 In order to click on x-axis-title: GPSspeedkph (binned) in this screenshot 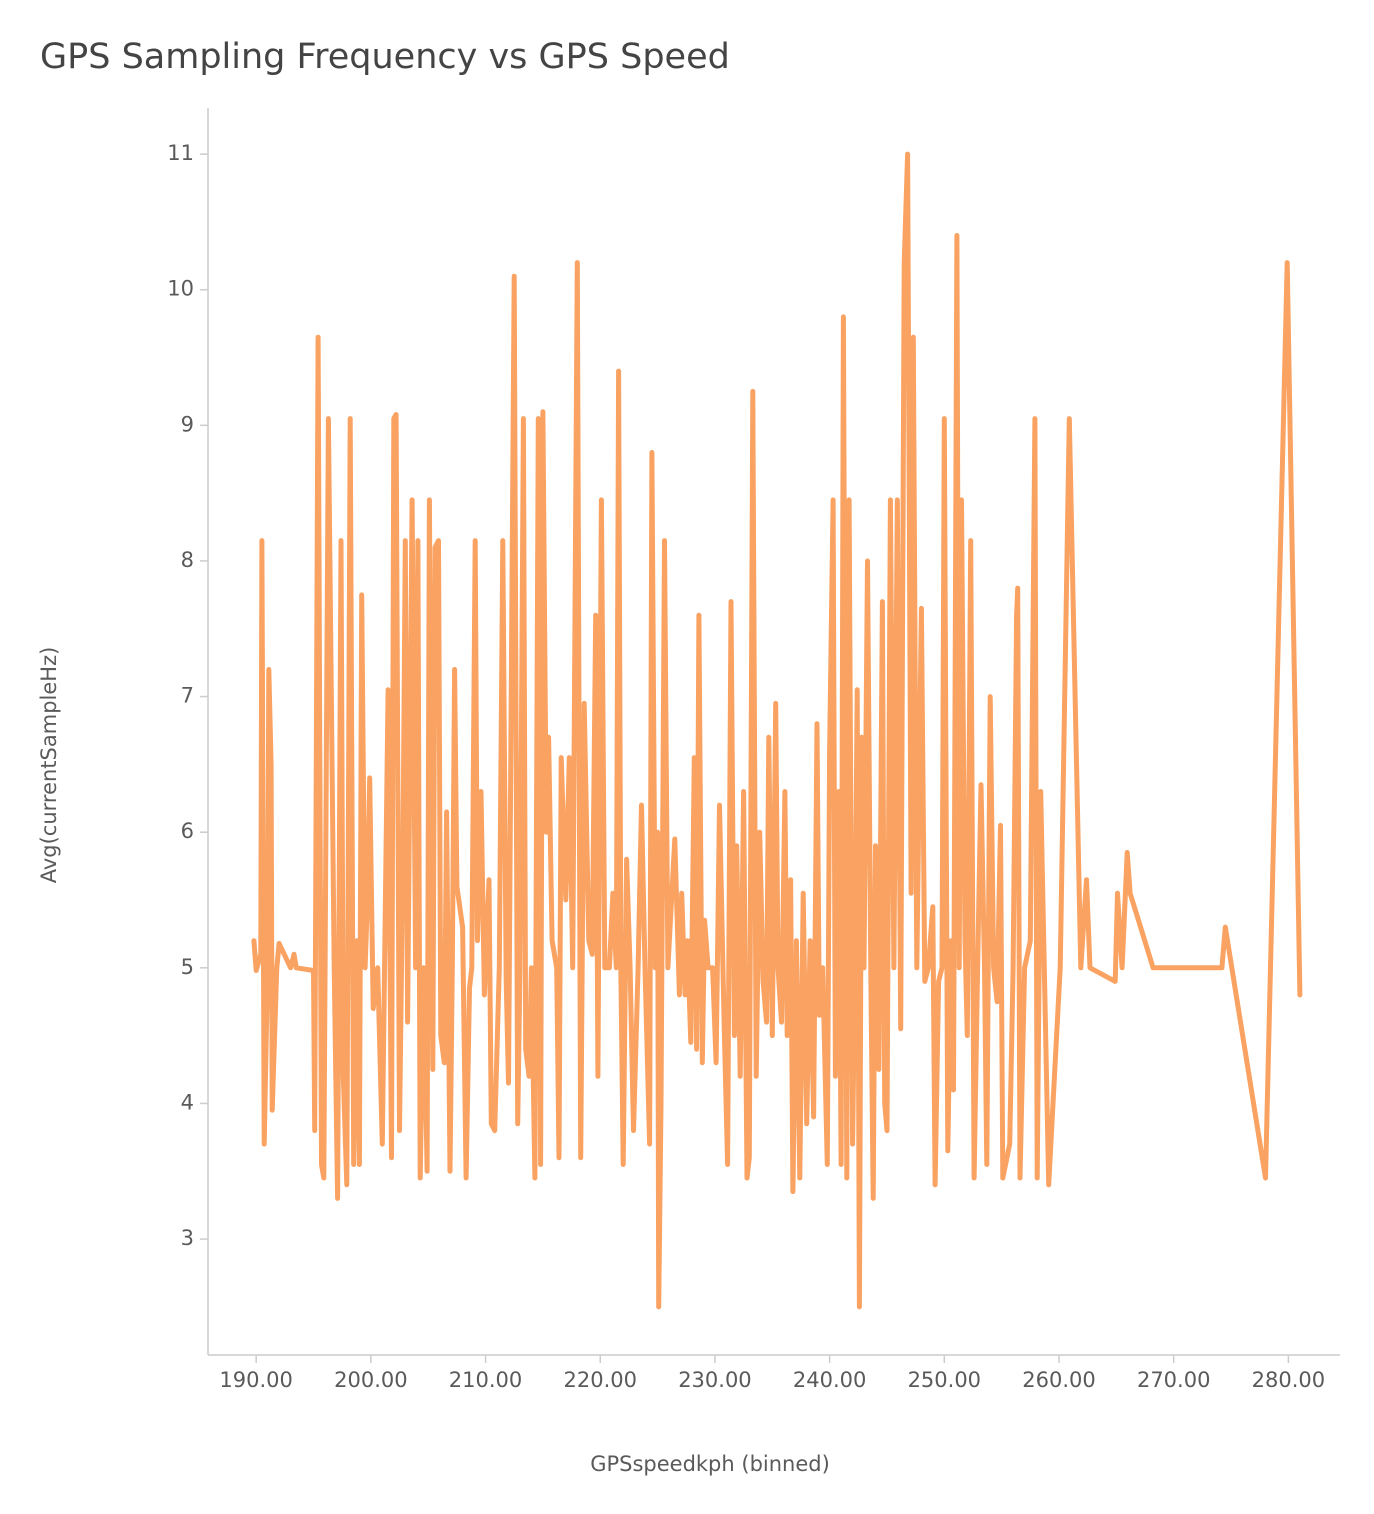, I will do `click(710, 1464)`.